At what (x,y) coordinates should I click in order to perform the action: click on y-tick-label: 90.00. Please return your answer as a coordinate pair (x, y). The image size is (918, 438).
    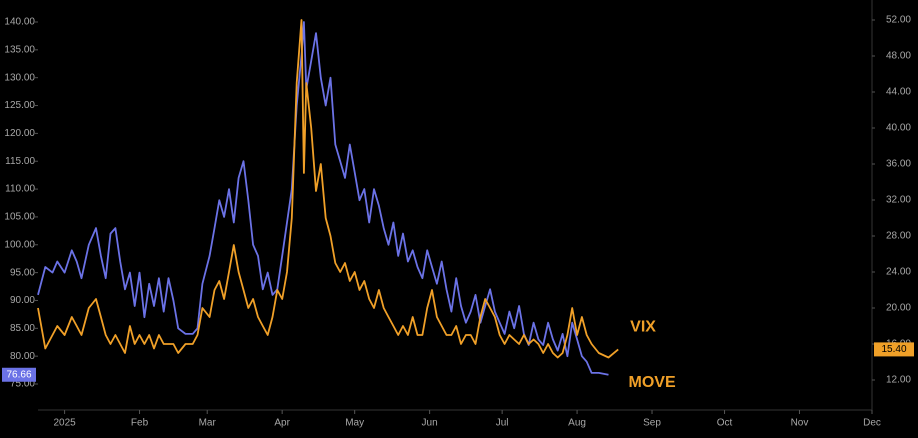
    Looking at the image, I should click on (22, 300).